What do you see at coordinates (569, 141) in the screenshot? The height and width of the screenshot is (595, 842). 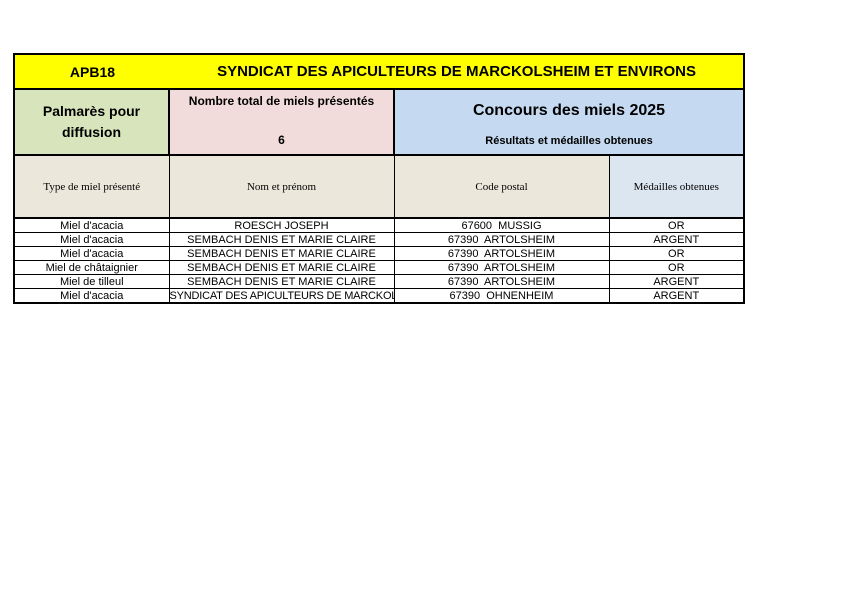 I see `contest-subtitle: Résultats et médailles obtenues` at bounding box center [569, 141].